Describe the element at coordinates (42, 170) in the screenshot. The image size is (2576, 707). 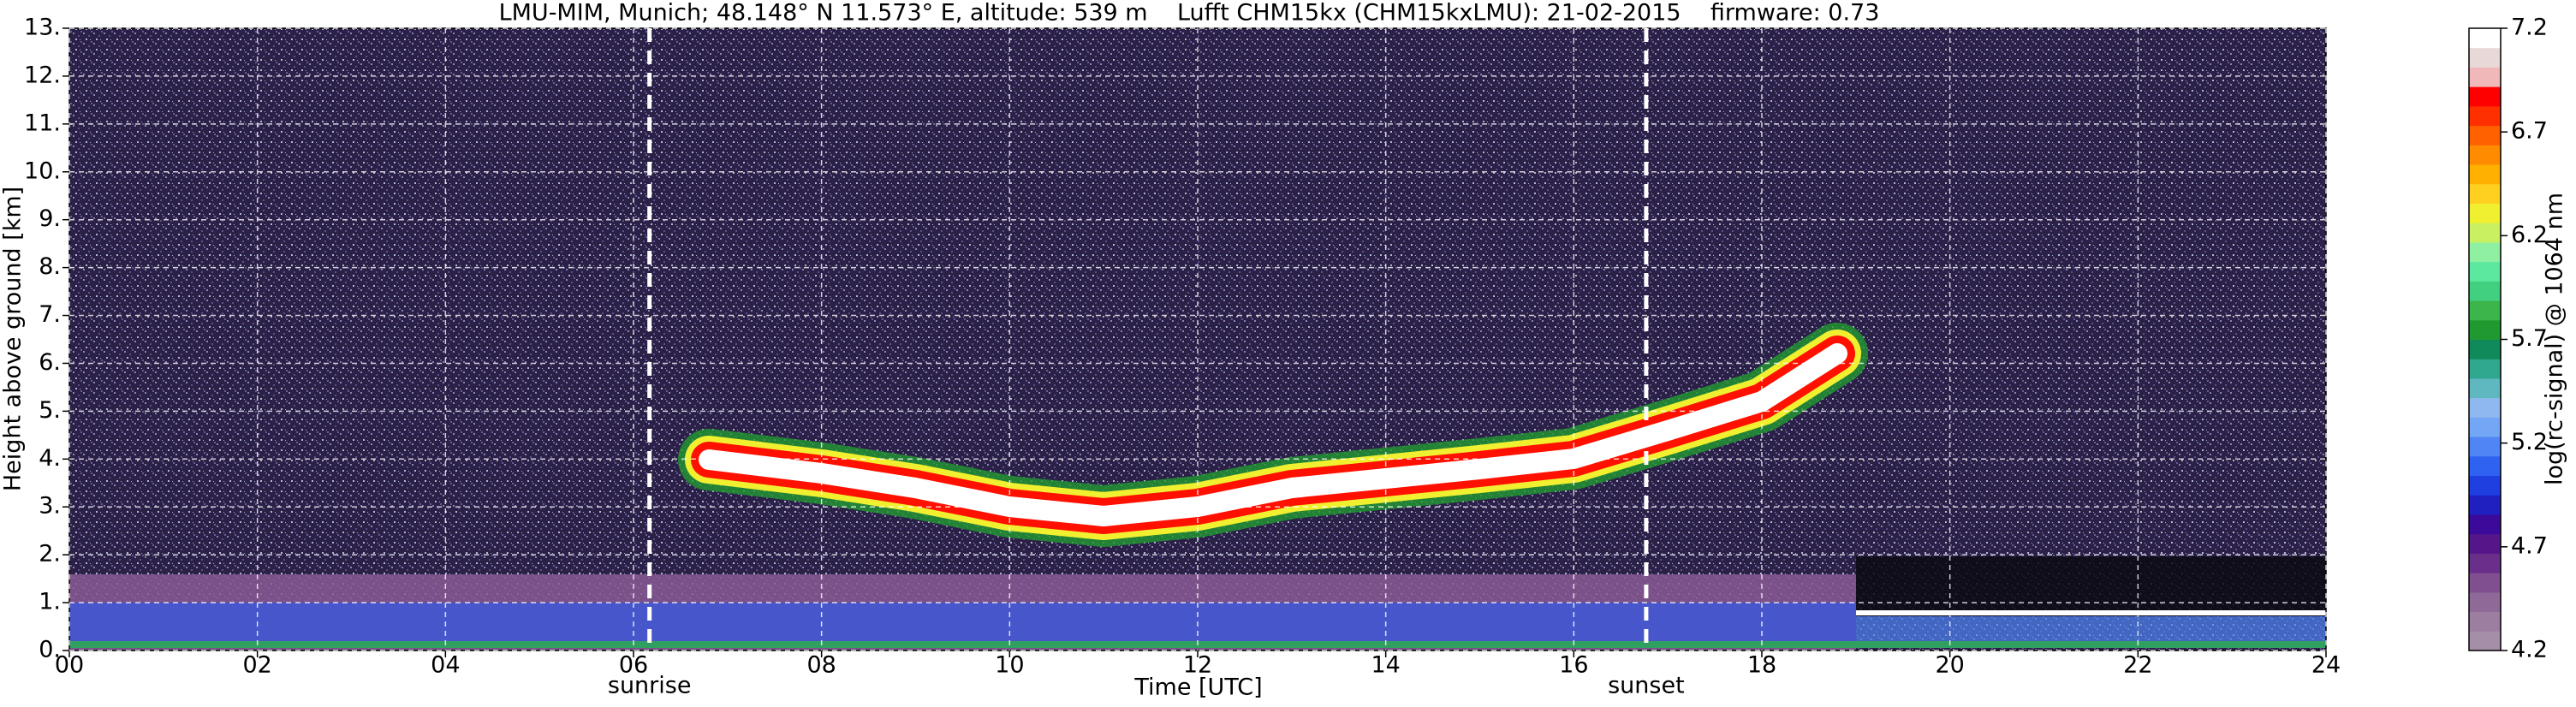
I see `y-tick-label: 10.` at that location.